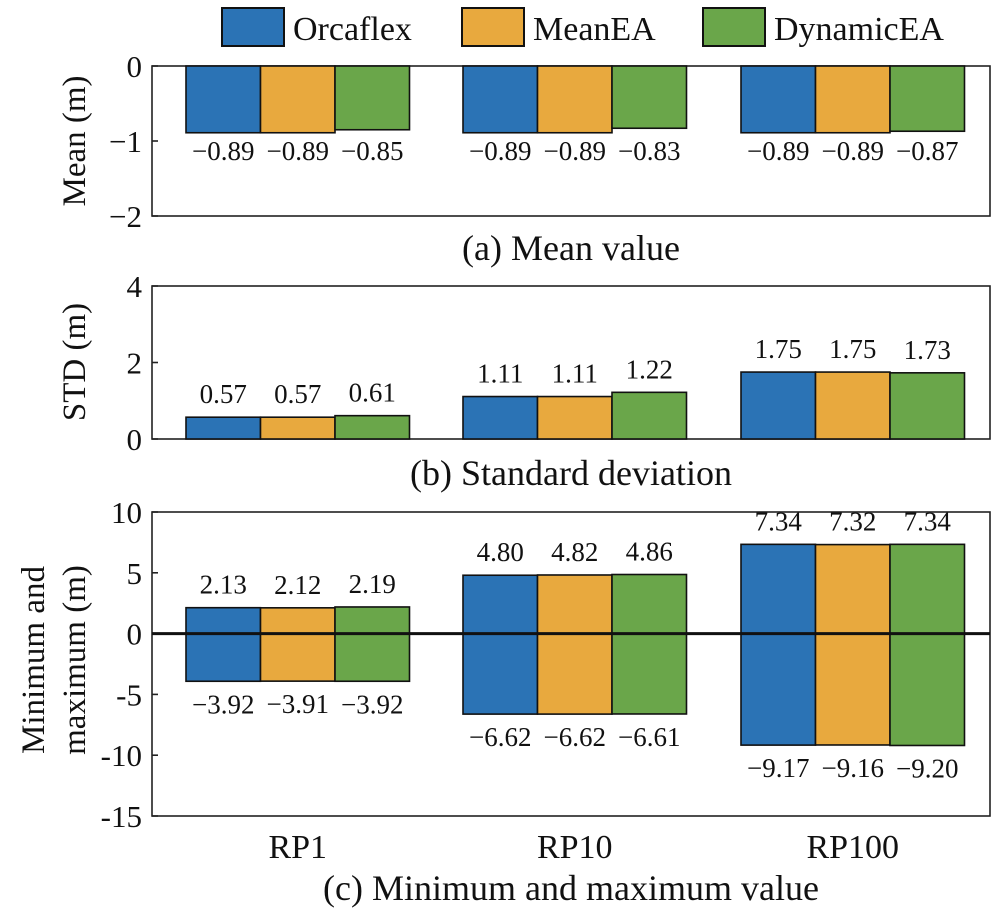 This screenshot has width=999, height=923. I want to click on y-axis-label-mean: Mean (m), so click(75, 140).